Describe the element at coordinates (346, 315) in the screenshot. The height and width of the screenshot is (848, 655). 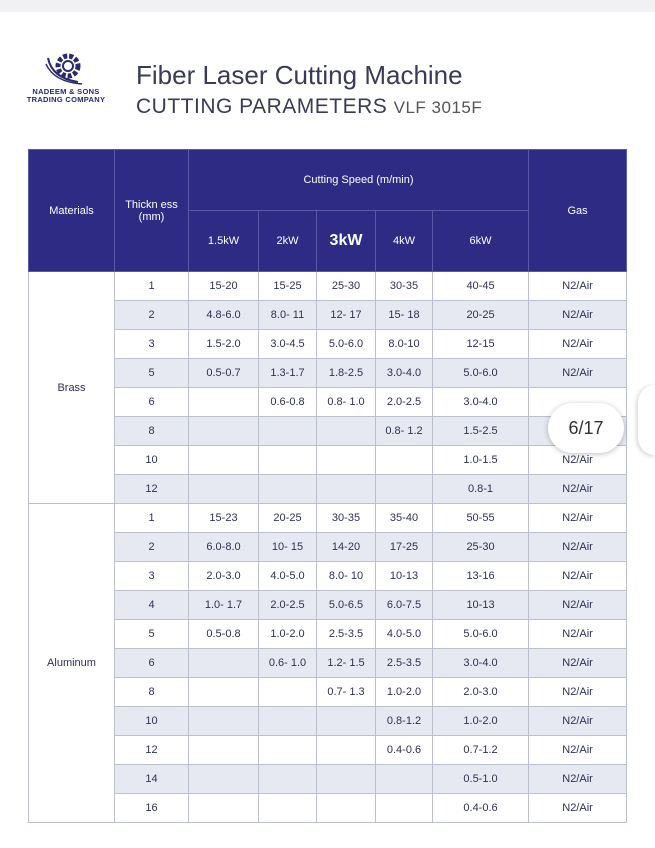
I see `table-cell: 12- 17` at that location.